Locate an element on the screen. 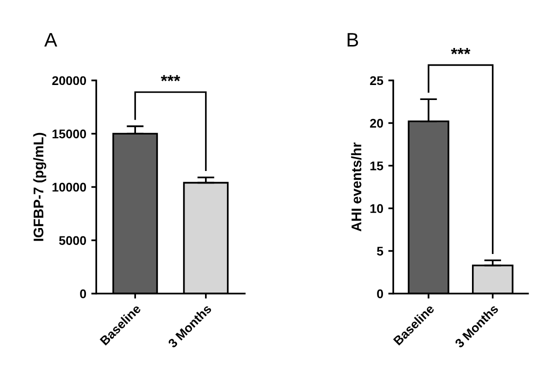 Image resolution: width=550 pixels, height=374 pixels. y-axis-title: IGFBP-7 (pg/mL) is located at coordinates (39, 186).